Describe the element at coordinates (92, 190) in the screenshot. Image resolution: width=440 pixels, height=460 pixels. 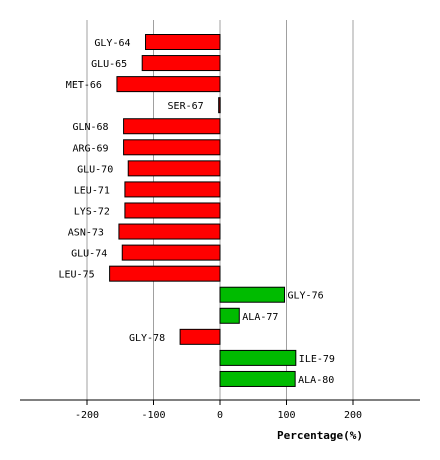
I see `category-label: LEU-71` at that location.